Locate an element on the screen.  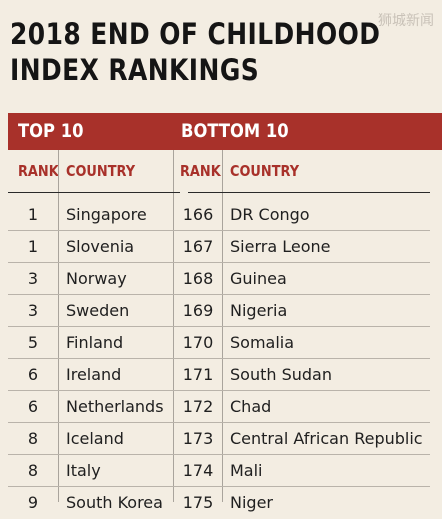
page-title: 2018 END OF CHILDHOOD INDEX RANKINGS is located at coordinates (195, 52).